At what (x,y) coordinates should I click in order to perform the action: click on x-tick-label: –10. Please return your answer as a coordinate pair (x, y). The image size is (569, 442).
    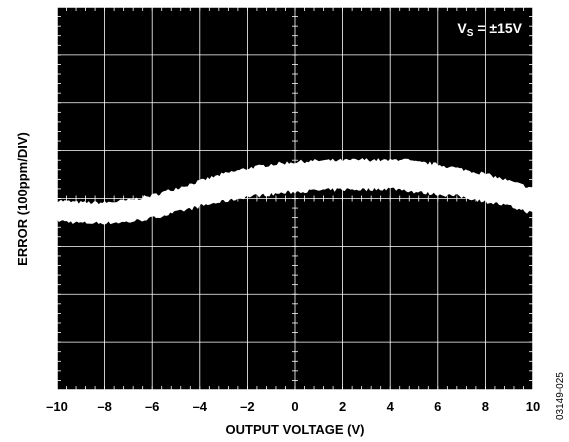
    Looking at the image, I should click on (57, 406).